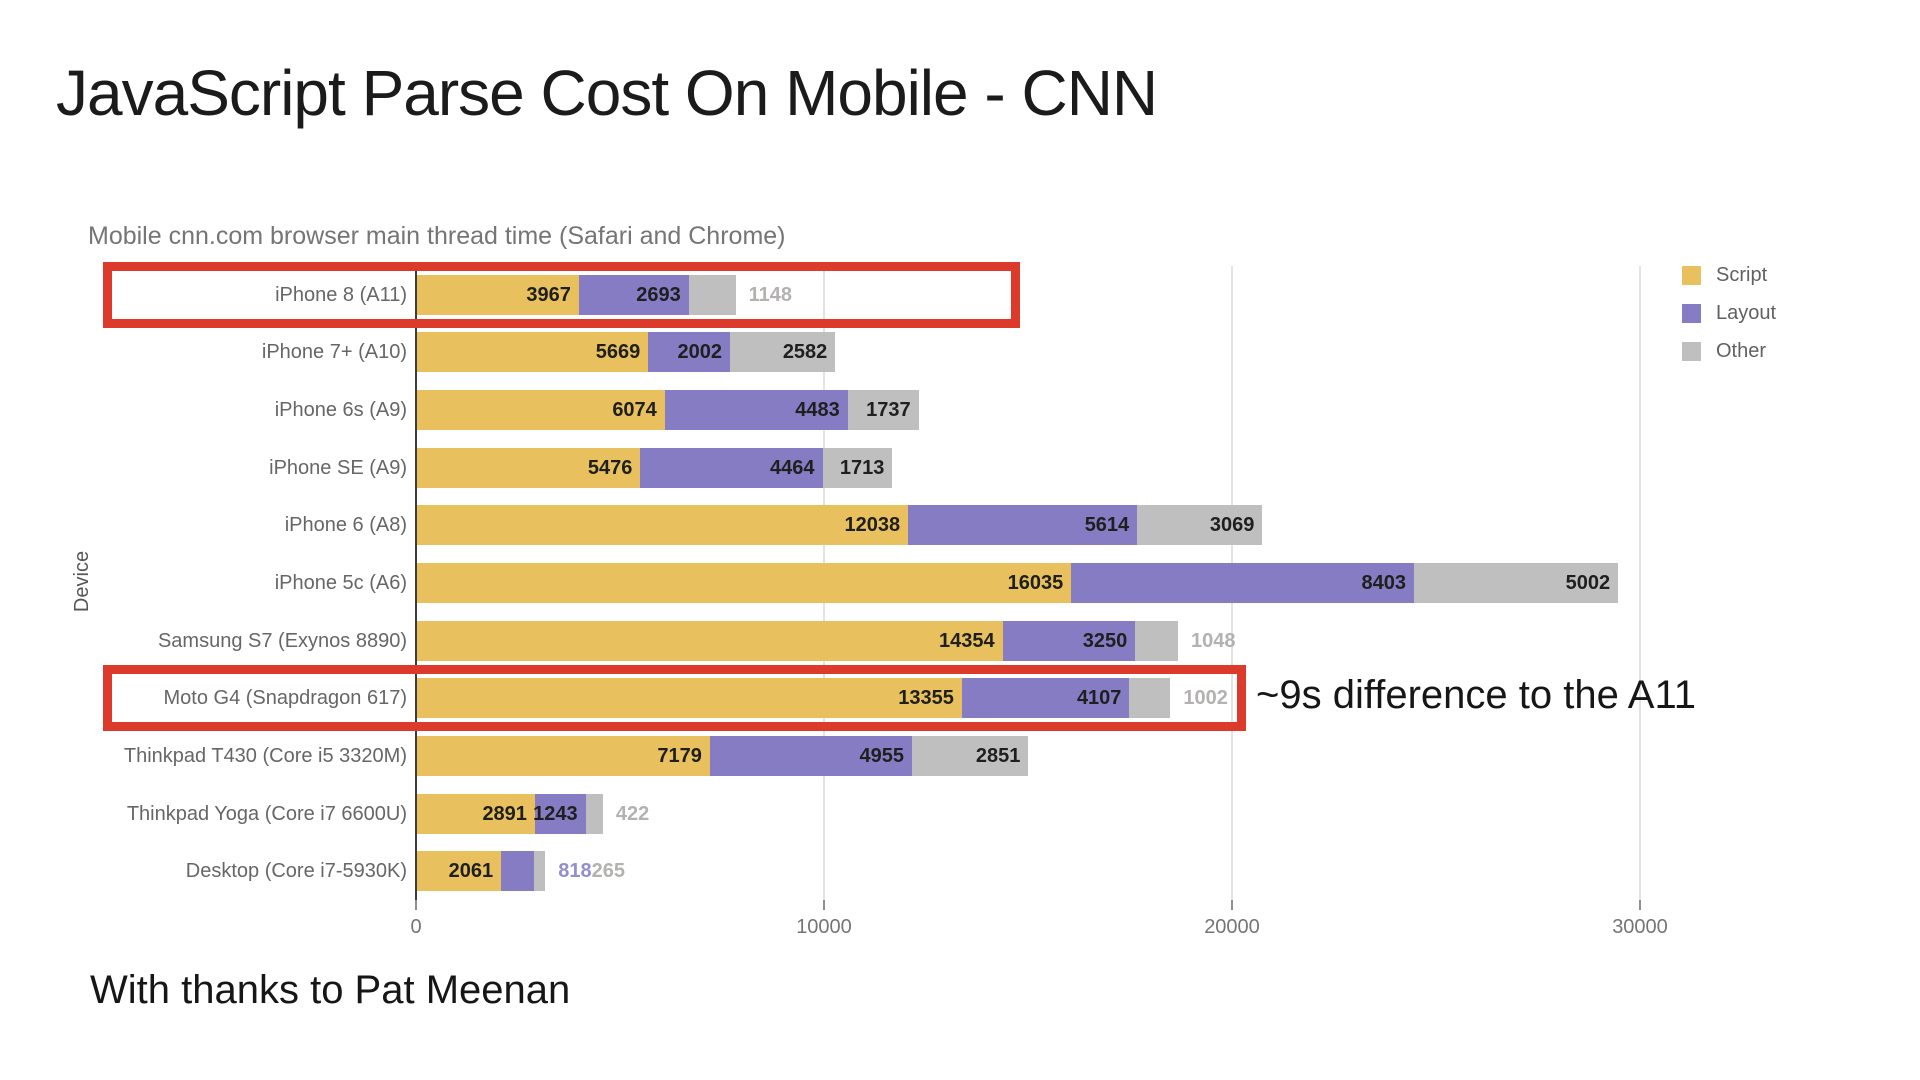  Describe the element at coordinates (1476, 695) in the screenshot. I see `annotation-text: ~9s difference to the A11` at that location.